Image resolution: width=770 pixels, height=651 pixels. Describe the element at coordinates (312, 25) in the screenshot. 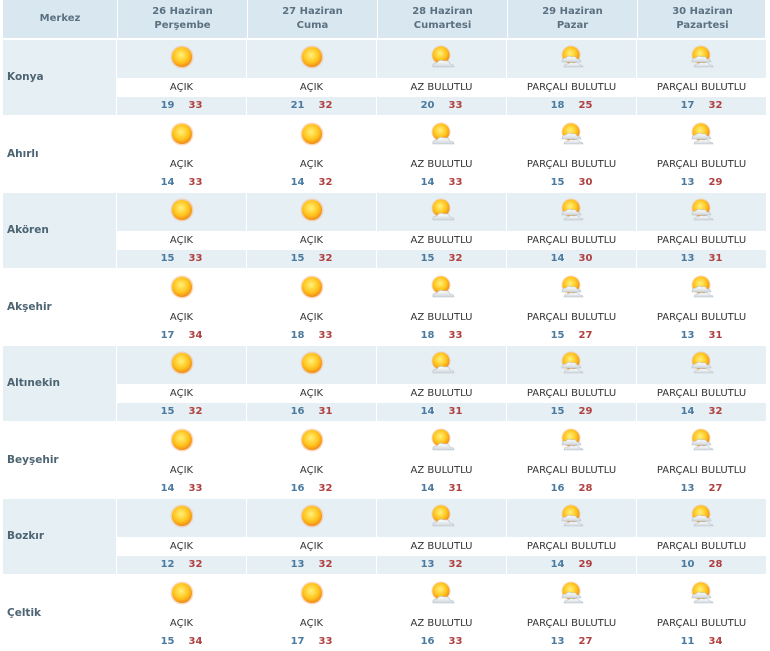

I see `day-weekday: Cuma` at that location.